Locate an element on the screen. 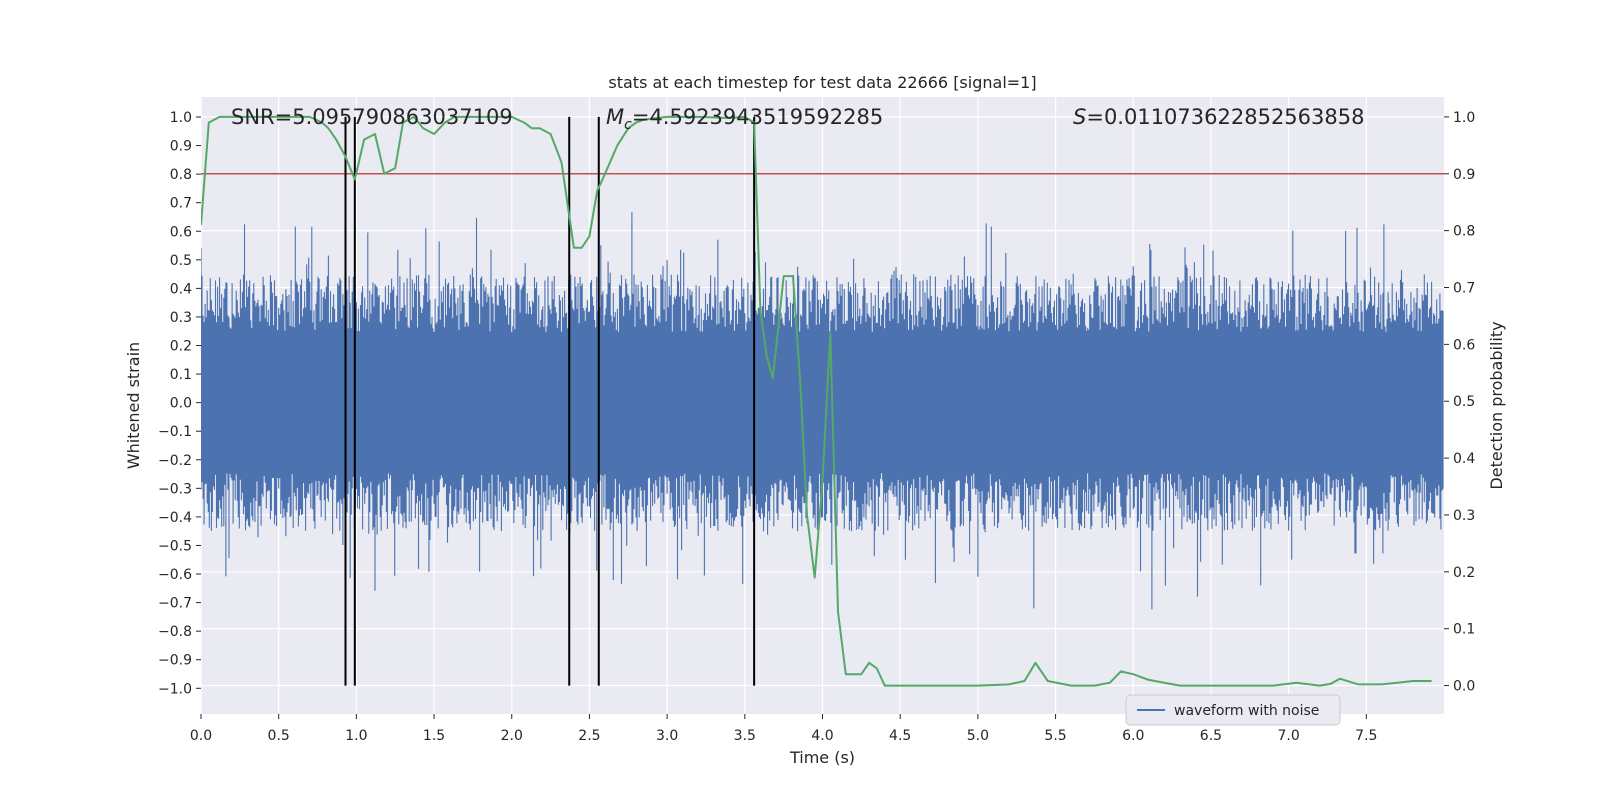 The width and height of the screenshot is (1600, 800). x-tick-label: 3.5 is located at coordinates (745, 736).